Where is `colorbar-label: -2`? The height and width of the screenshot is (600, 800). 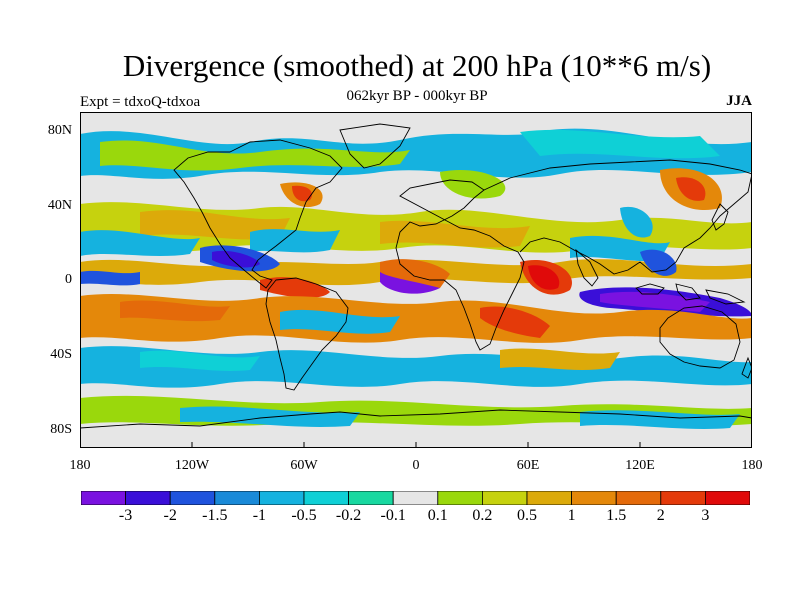
colorbar-label: -2 is located at coordinates (170, 515).